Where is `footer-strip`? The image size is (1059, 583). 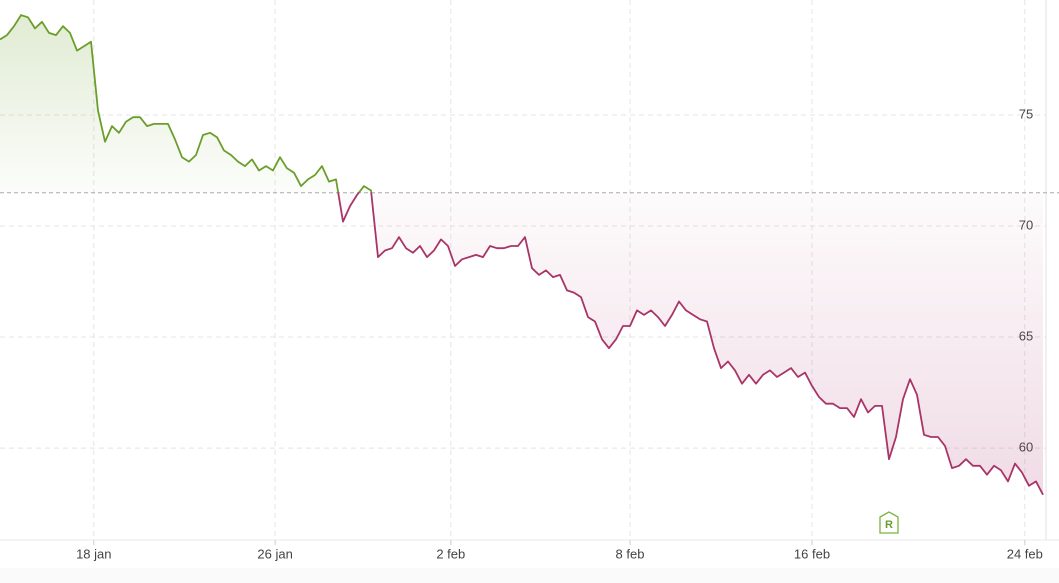 footer-strip is located at coordinates (529, 575).